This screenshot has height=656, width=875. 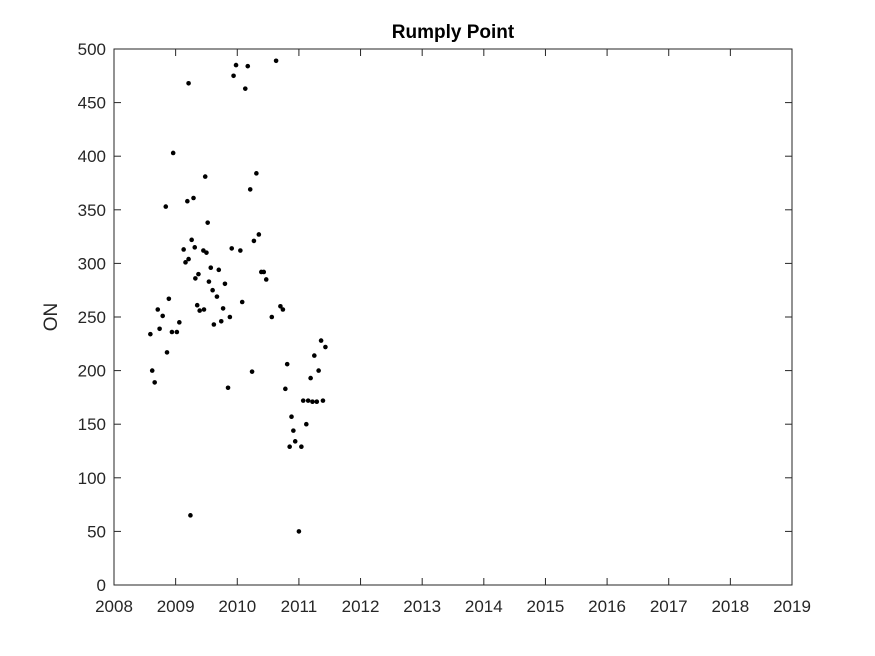 What do you see at coordinates (730, 606) in the screenshot?
I see `x-tick-label: 2018` at bounding box center [730, 606].